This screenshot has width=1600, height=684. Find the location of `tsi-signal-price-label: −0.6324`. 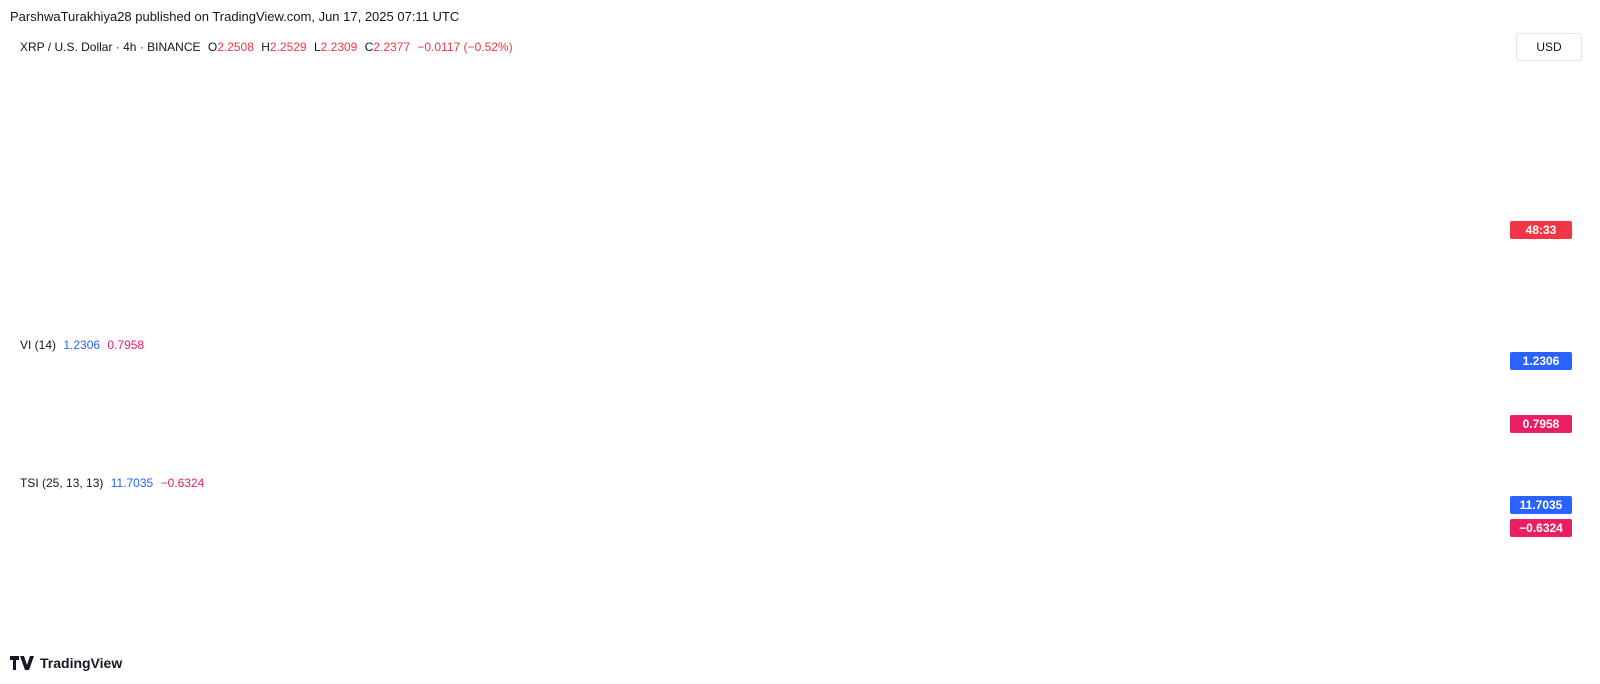

tsi-signal-price-label: −0.6324 is located at coordinates (1541, 528).